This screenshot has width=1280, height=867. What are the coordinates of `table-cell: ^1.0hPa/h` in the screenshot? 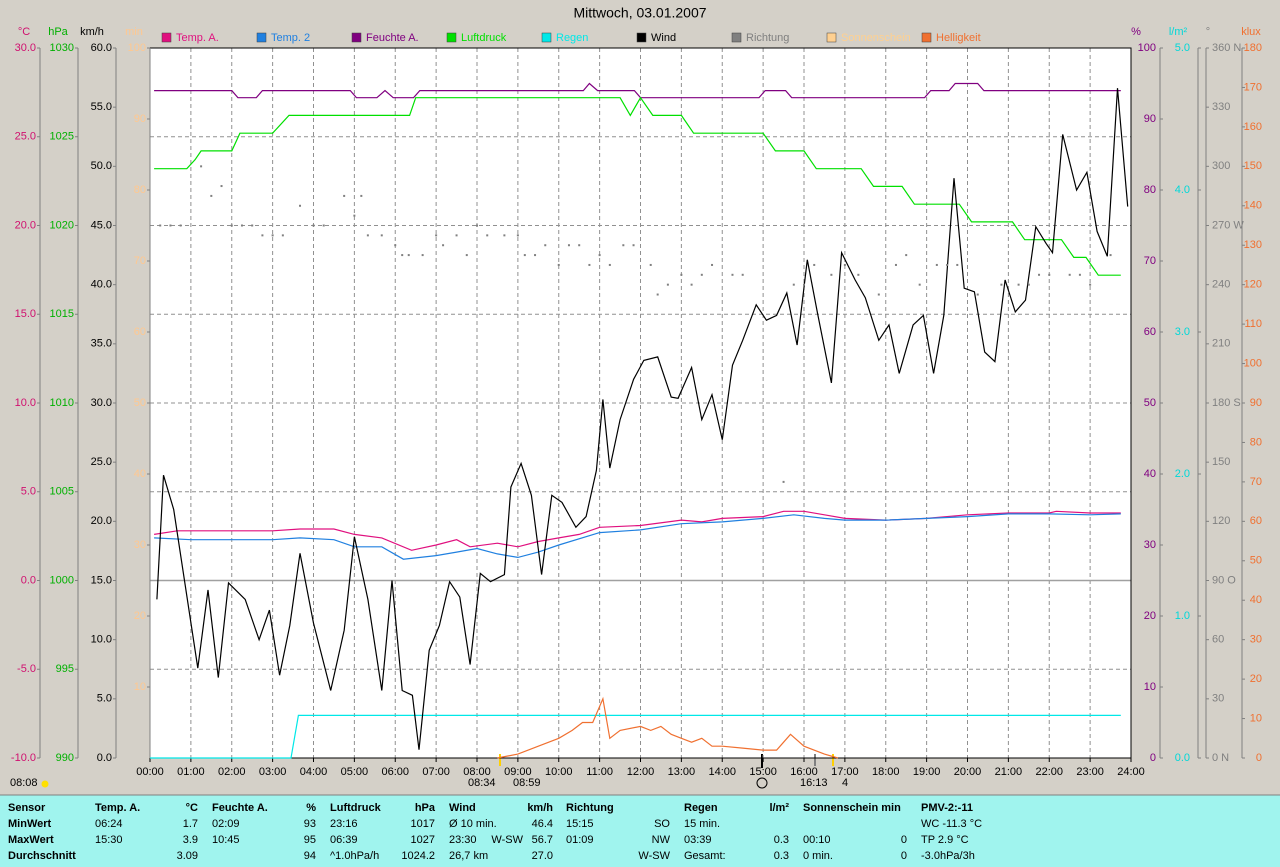 It's located at (354, 856).